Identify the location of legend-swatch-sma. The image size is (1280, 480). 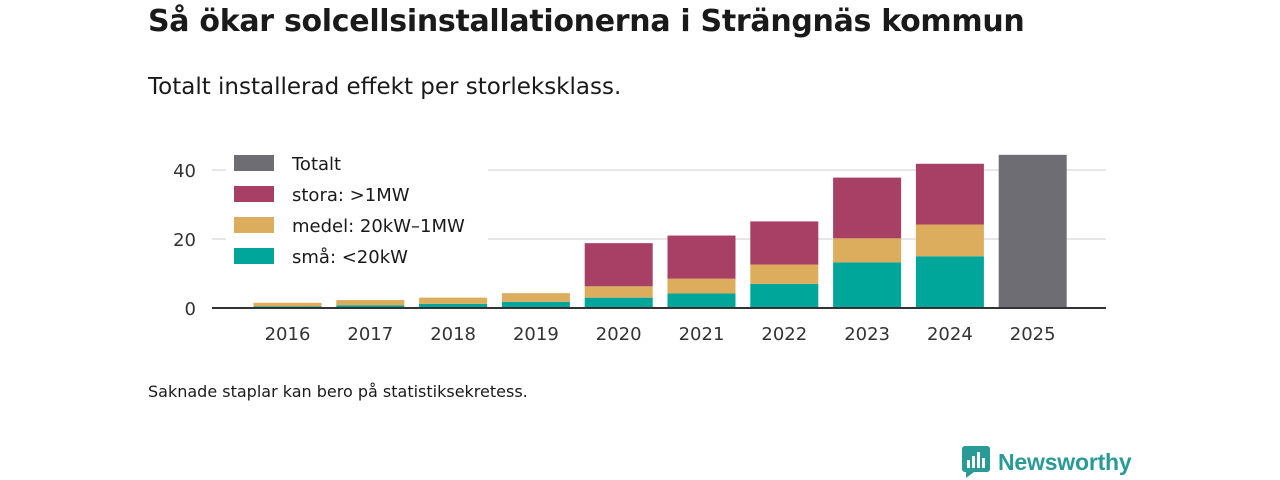
(254, 256).